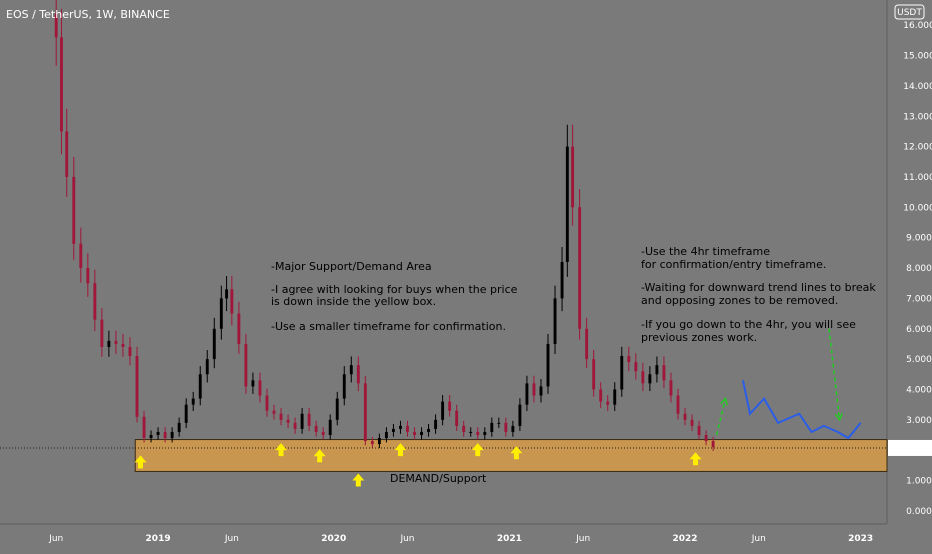 Image resolution: width=932 pixels, height=554 pixels. I want to click on annotation-text: -Use the 4hr timeframe, so click(705, 251).